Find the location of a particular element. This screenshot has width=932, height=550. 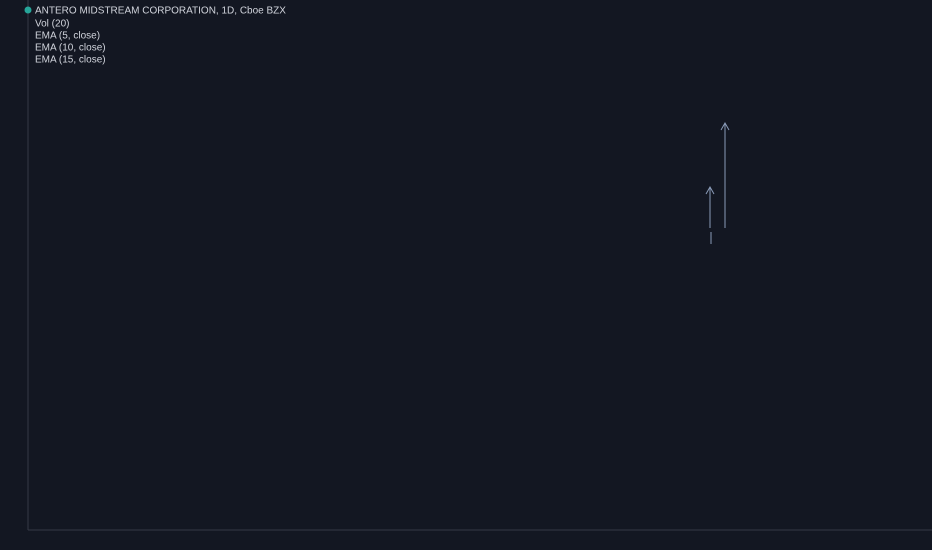

price-axis is located at coordinates (14, 265).